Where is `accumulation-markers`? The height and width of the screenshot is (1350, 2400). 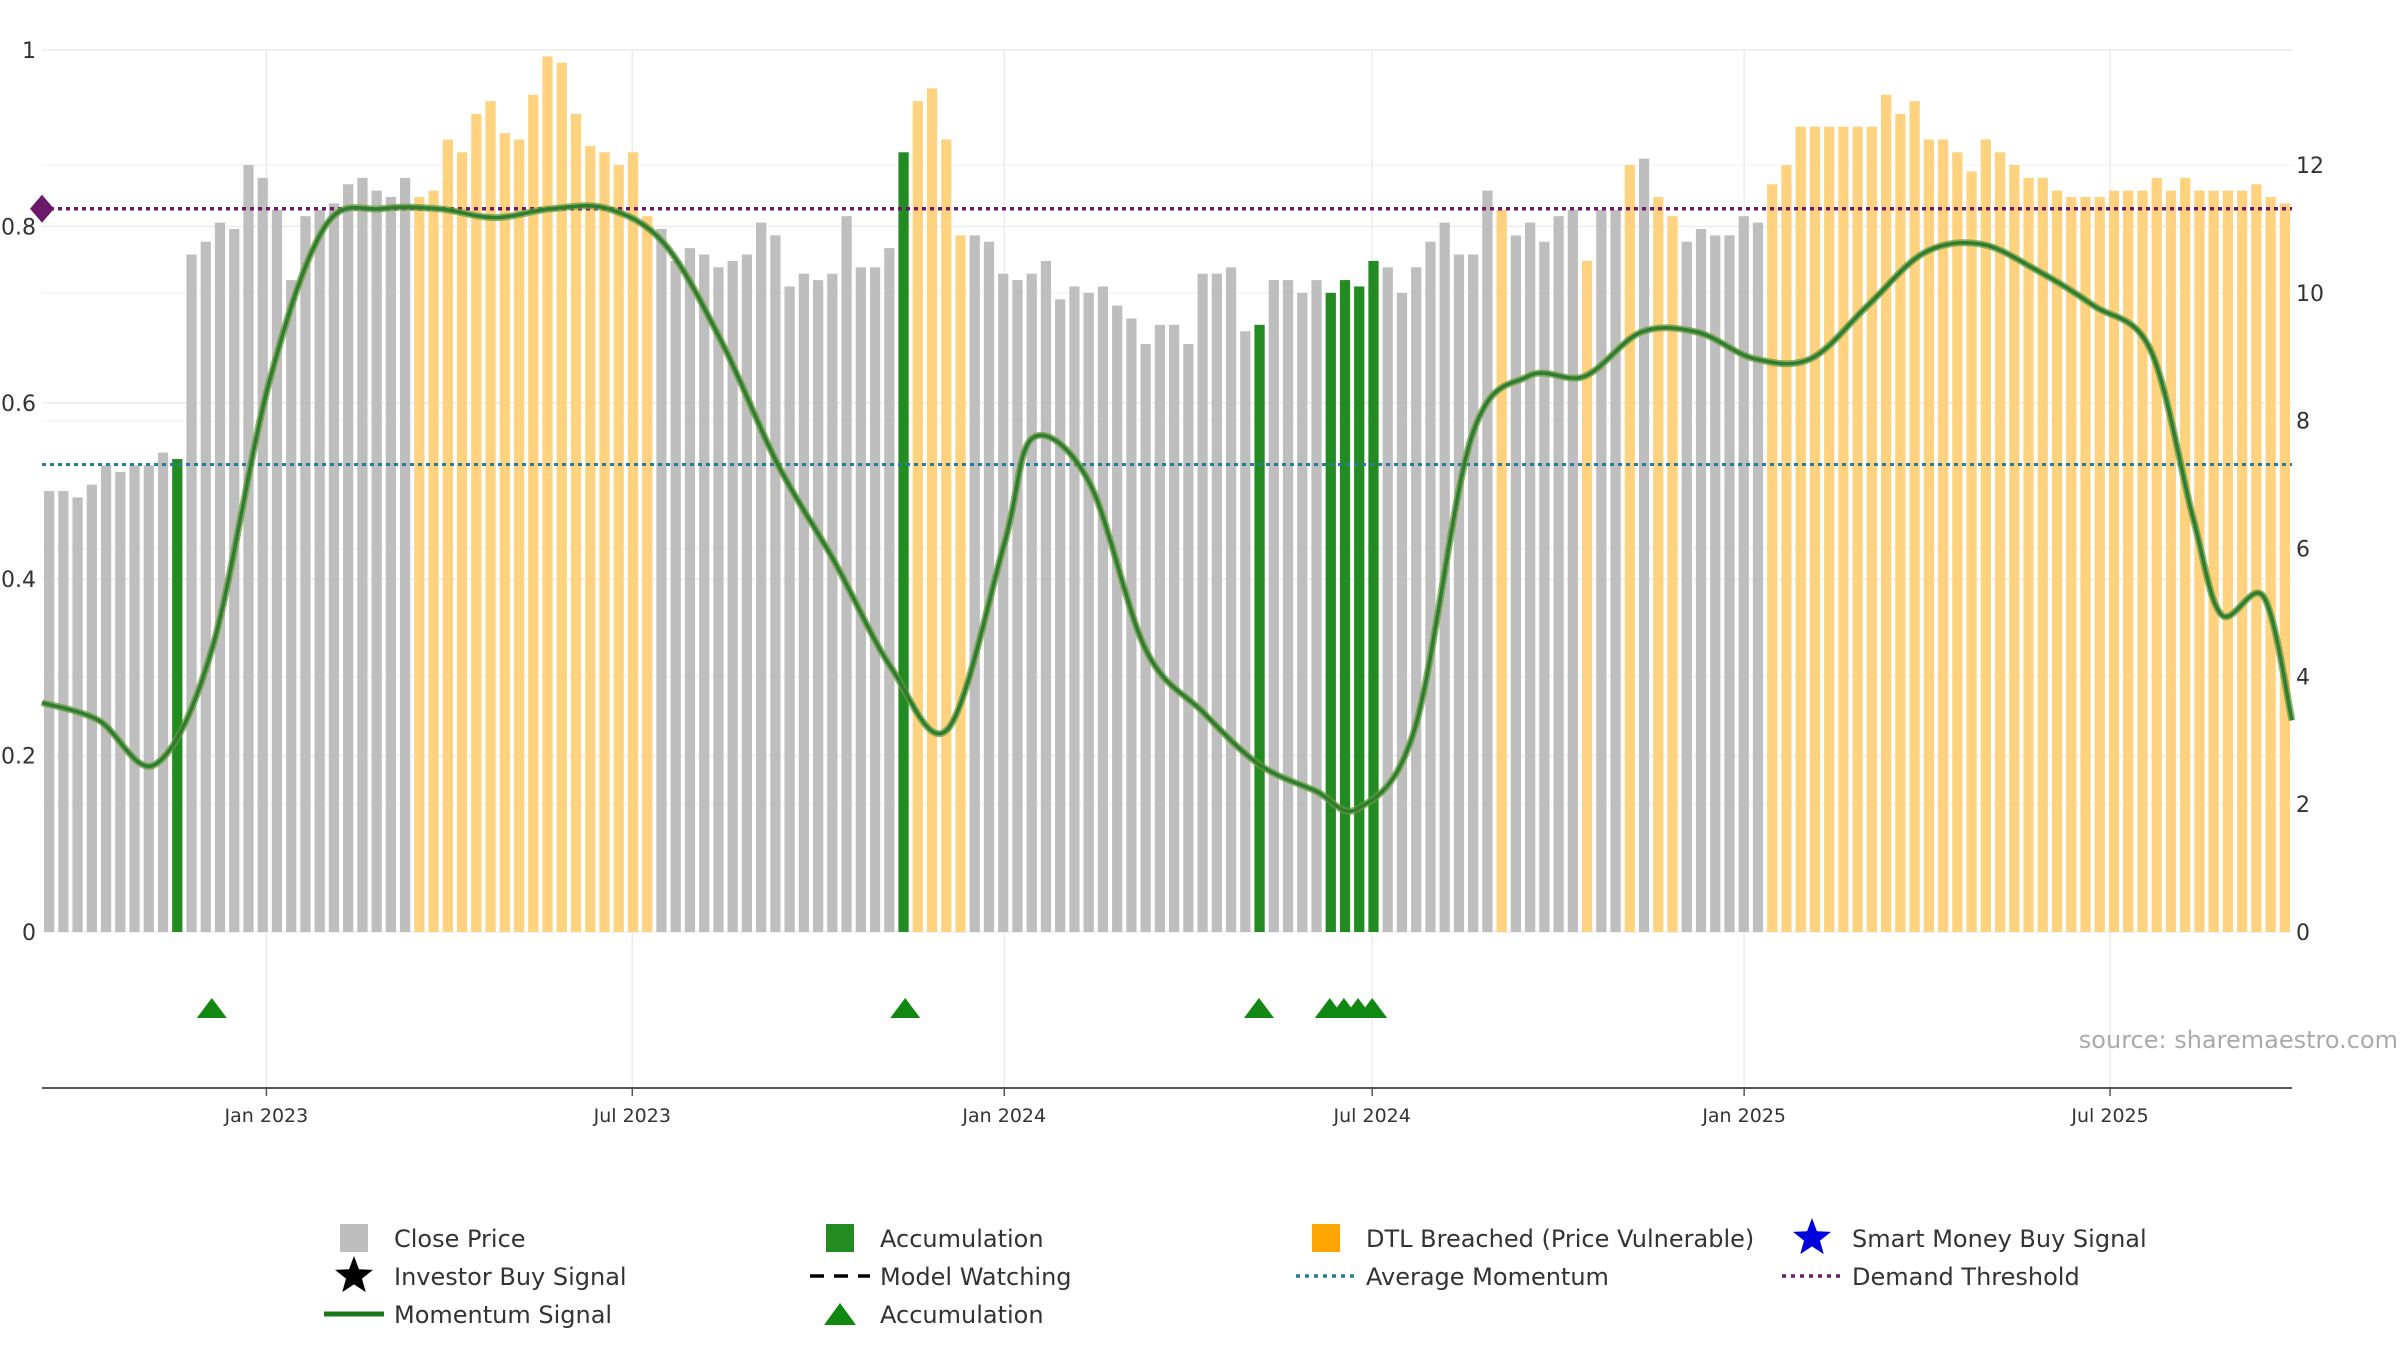 accumulation-markers is located at coordinates (792, 1008).